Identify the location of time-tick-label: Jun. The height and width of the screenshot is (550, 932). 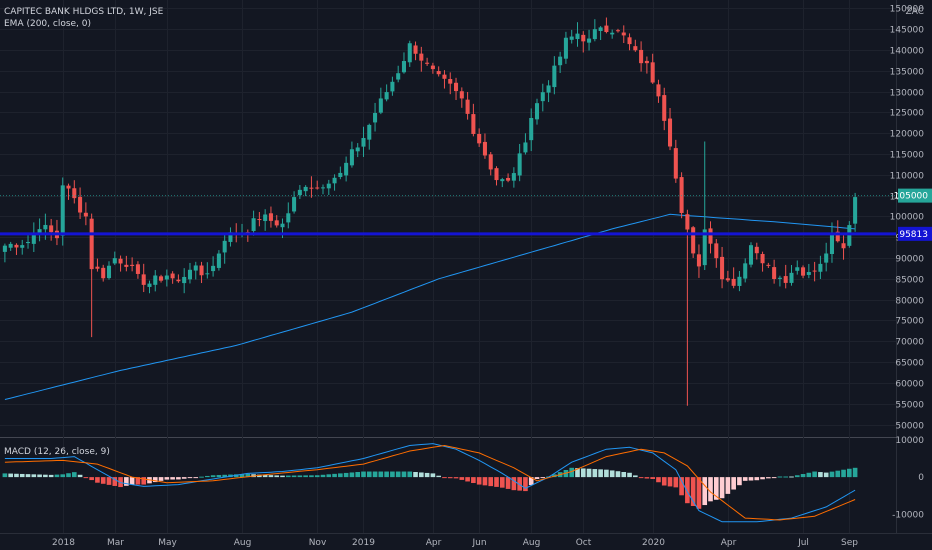
(478, 543).